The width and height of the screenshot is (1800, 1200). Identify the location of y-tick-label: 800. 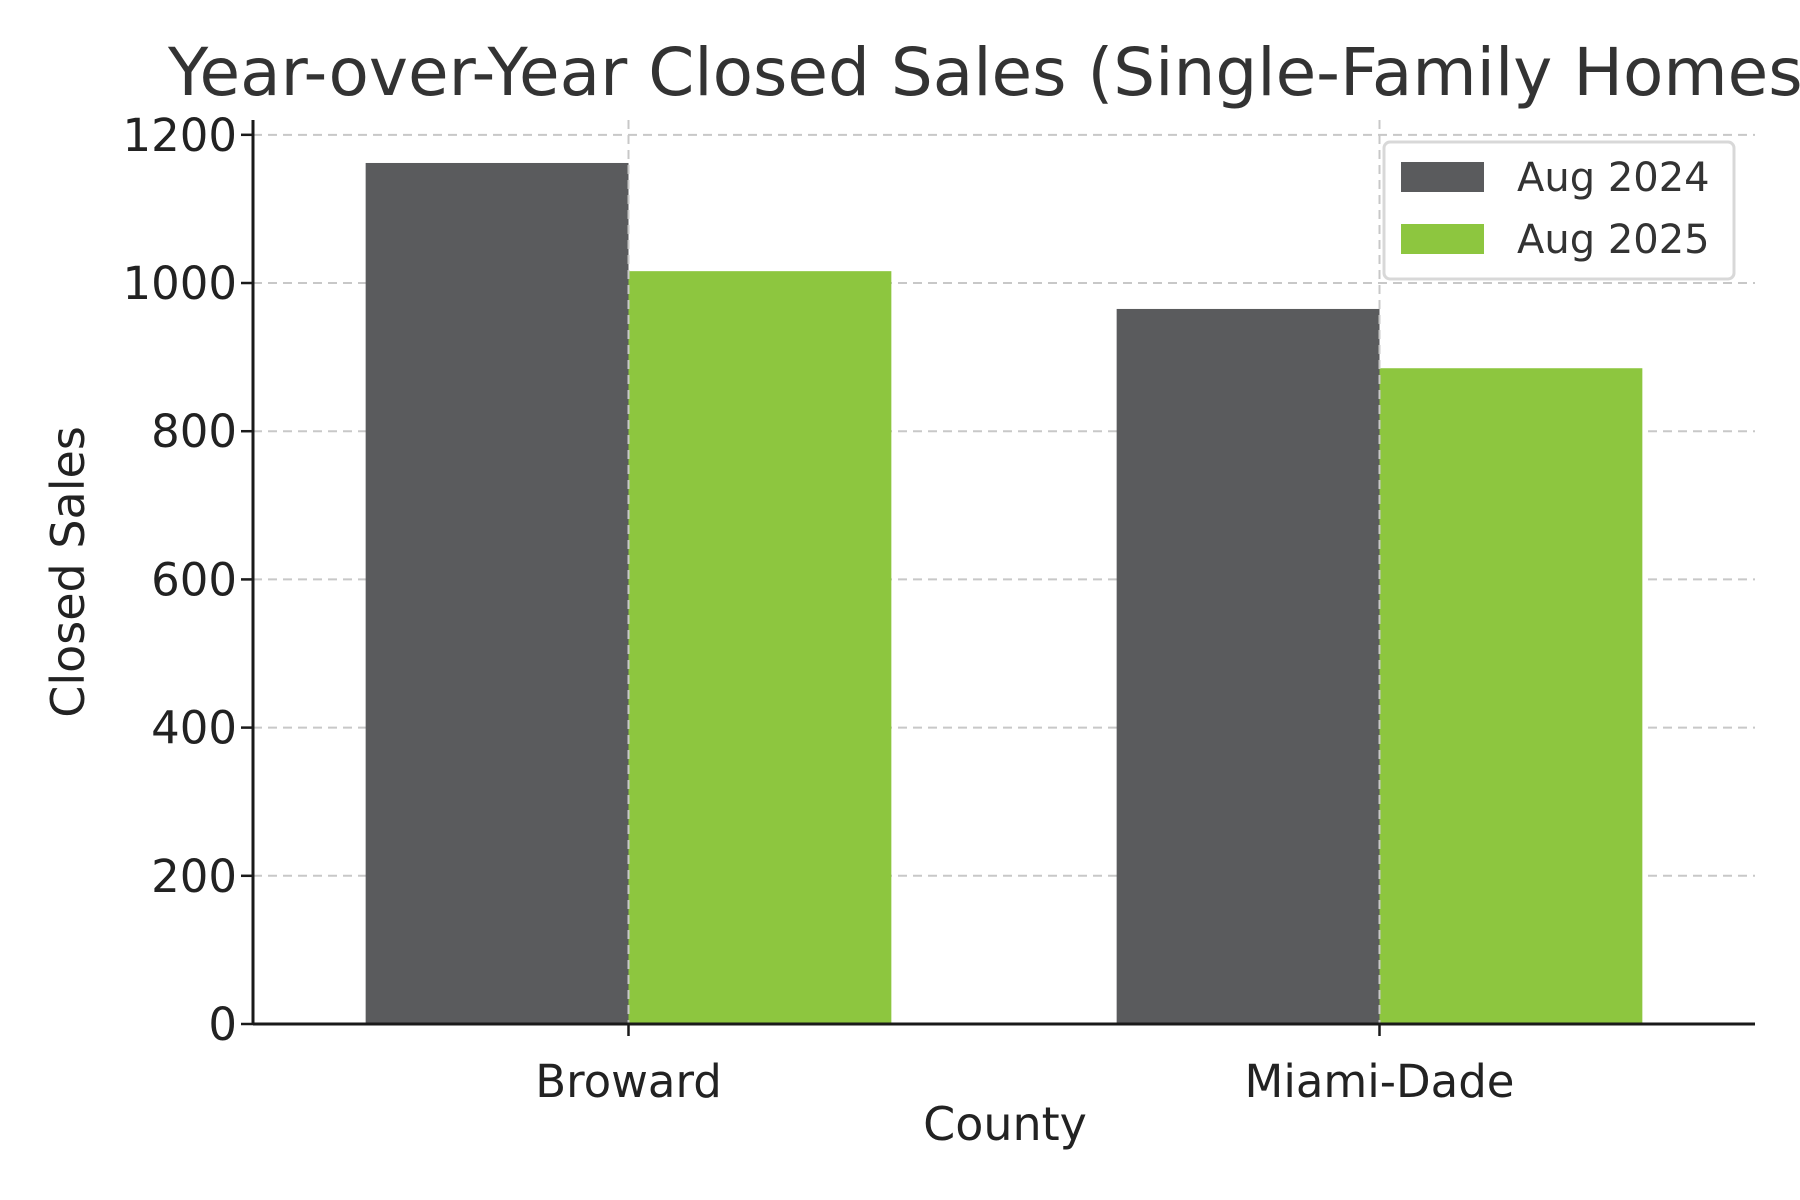
(194, 431).